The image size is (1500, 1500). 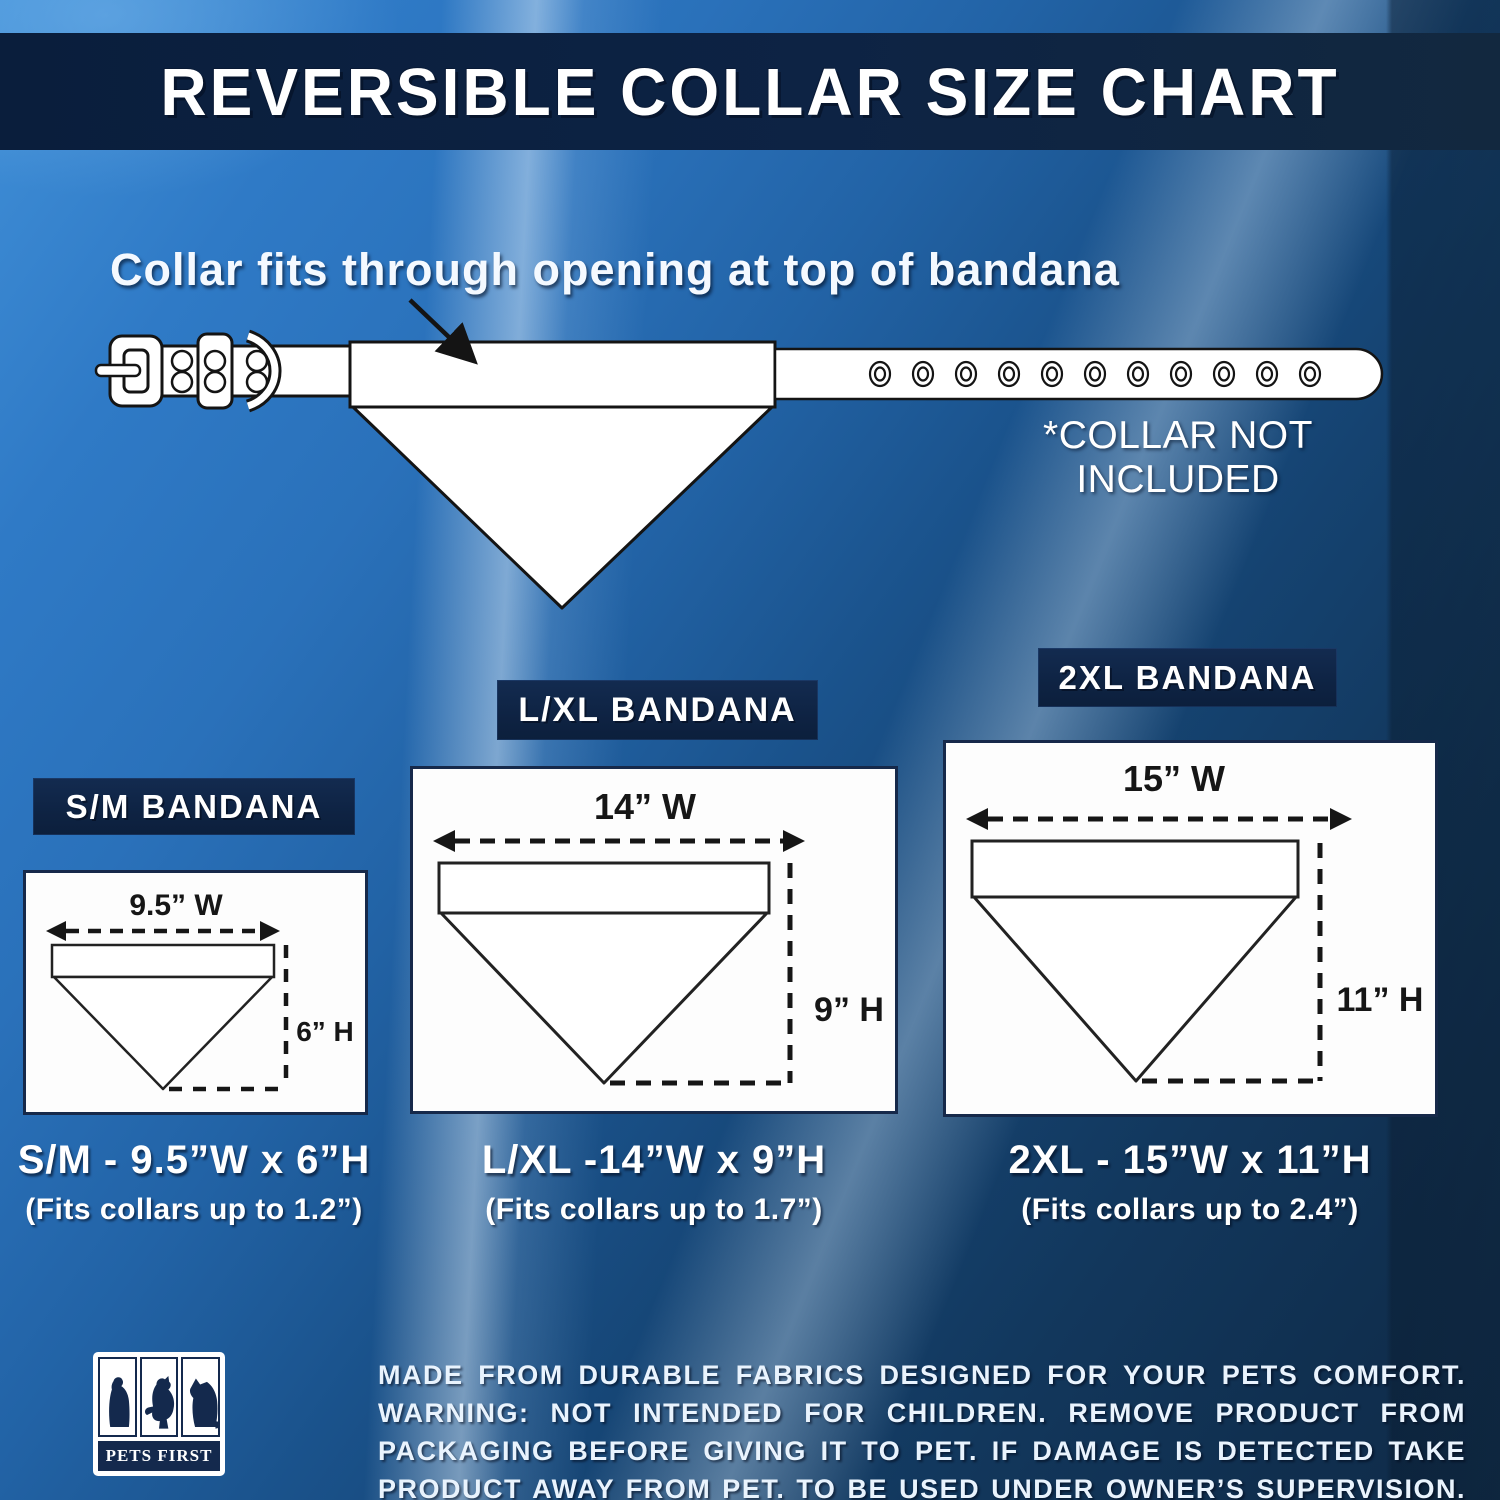 I want to click on sm-bandana-sleeve, so click(x=163, y=961).